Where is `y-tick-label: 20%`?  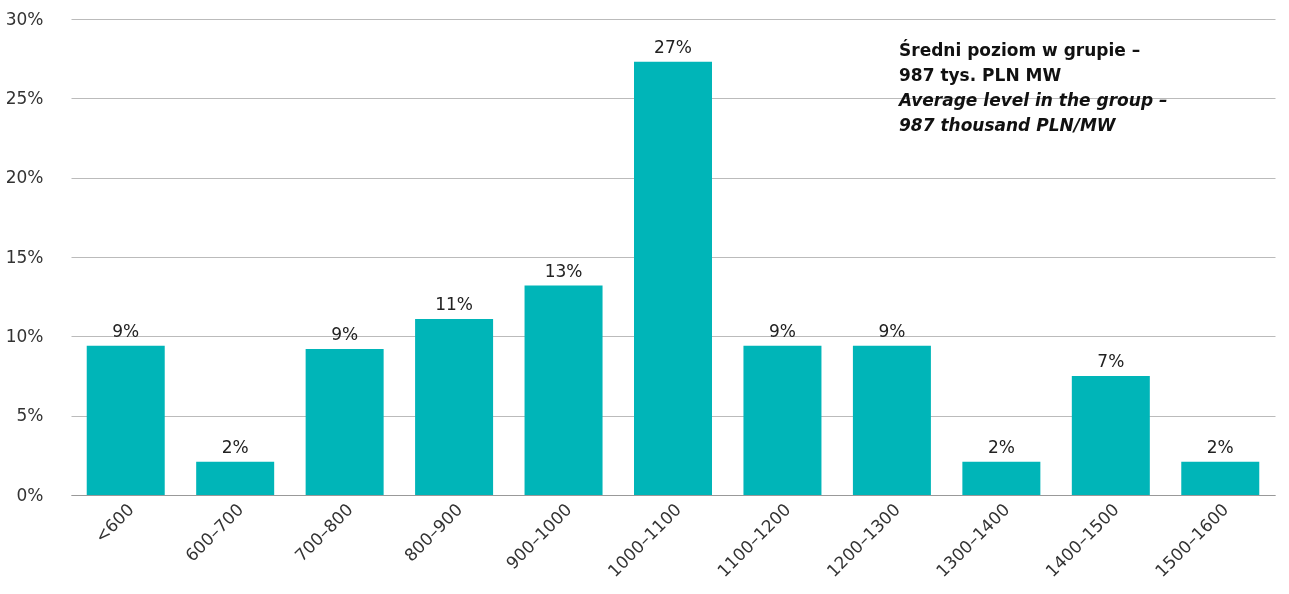 y-tick-label: 20% is located at coordinates (24, 177).